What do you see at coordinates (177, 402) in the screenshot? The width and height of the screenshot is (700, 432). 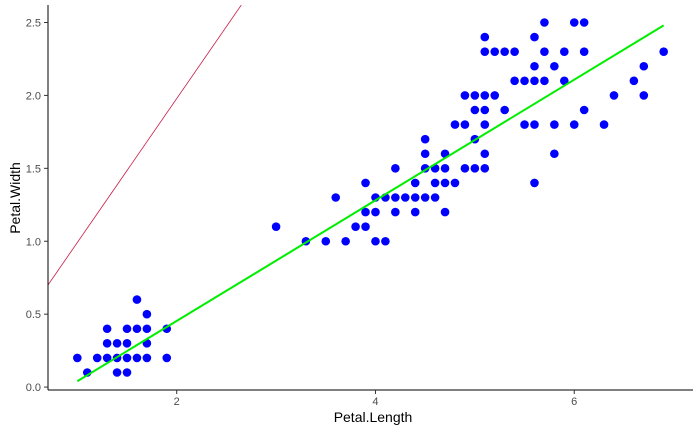 I see `x-tick-label: 2` at bounding box center [177, 402].